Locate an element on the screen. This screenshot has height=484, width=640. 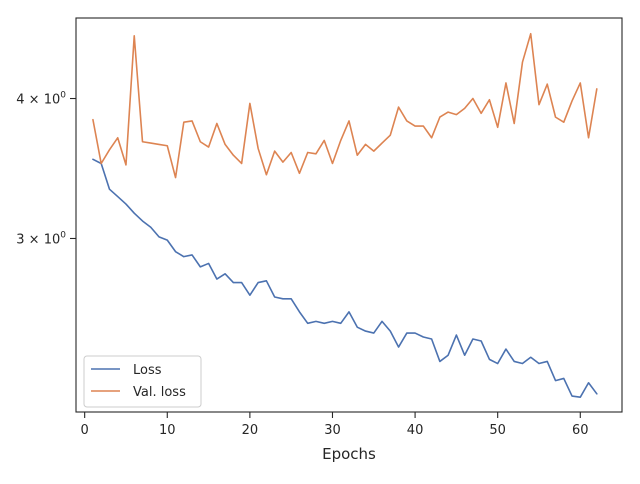
legend-label: Loss is located at coordinates (147, 370).